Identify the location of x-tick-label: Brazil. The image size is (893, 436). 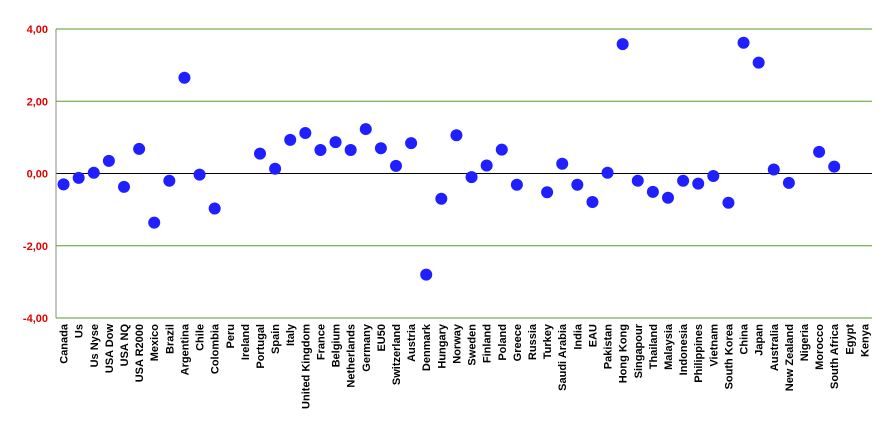
(170, 339).